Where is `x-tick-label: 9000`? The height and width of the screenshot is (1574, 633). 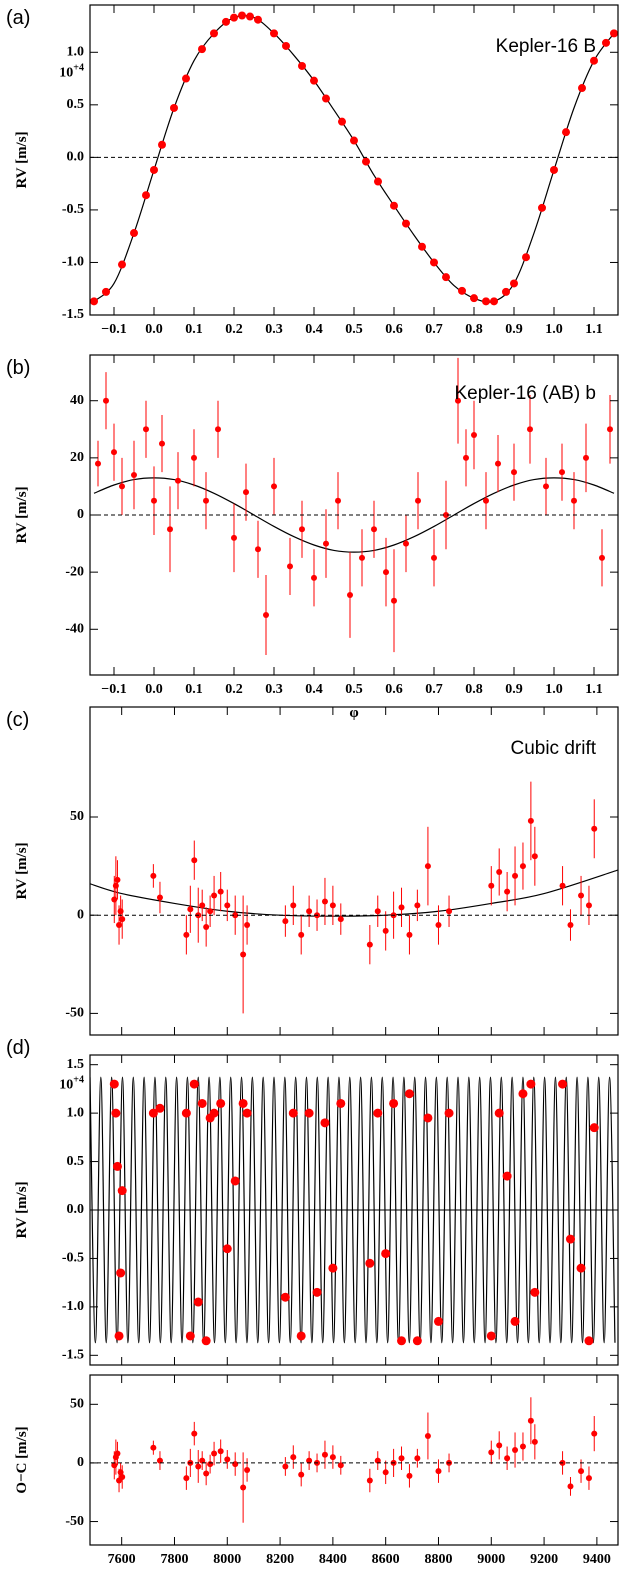 x-tick-label: 9000 is located at coordinates (491, 1559).